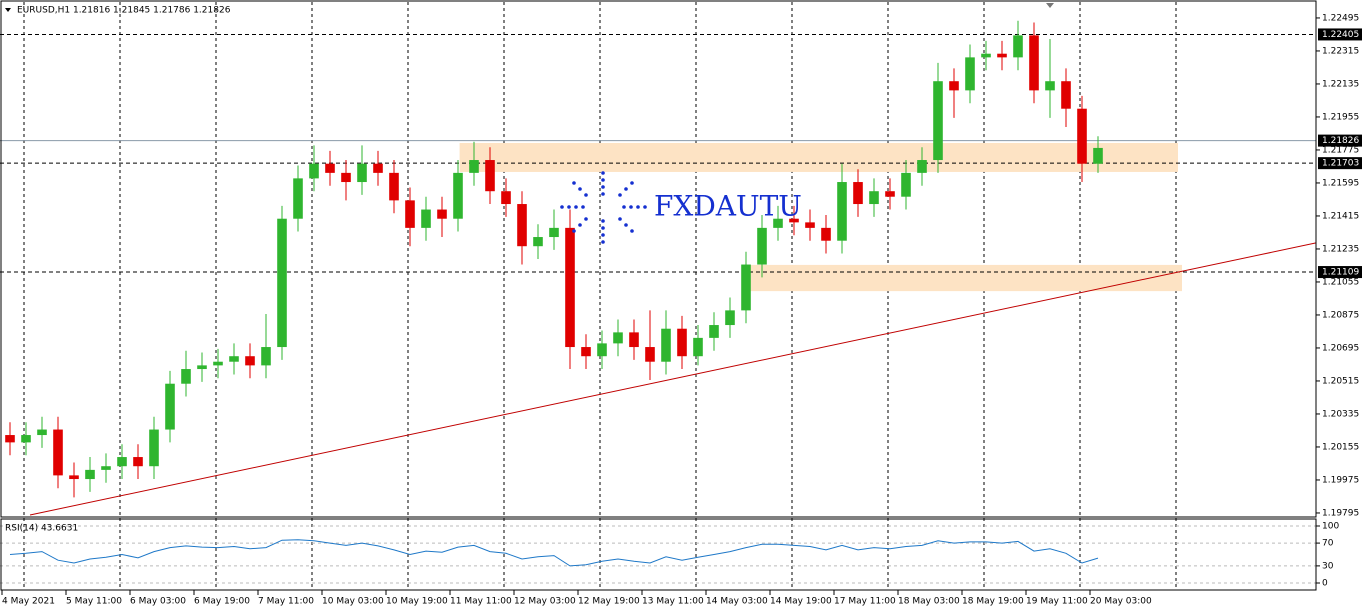  Describe the element at coordinates (222, 602) in the screenshot. I see `x-tick-label: 6 May 19:00` at that location.